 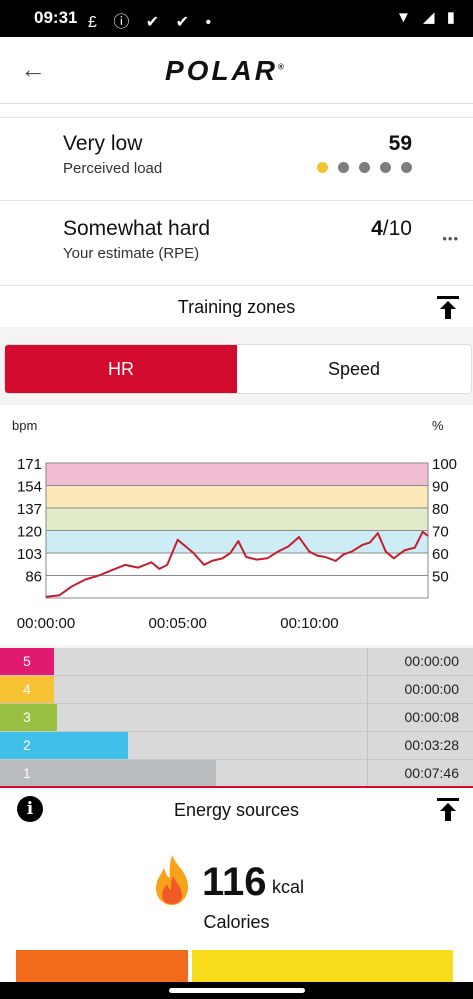 What do you see at coordinates (236, 787) in the screenshot?
I see `divider-line` at bounding box center [236, 787].